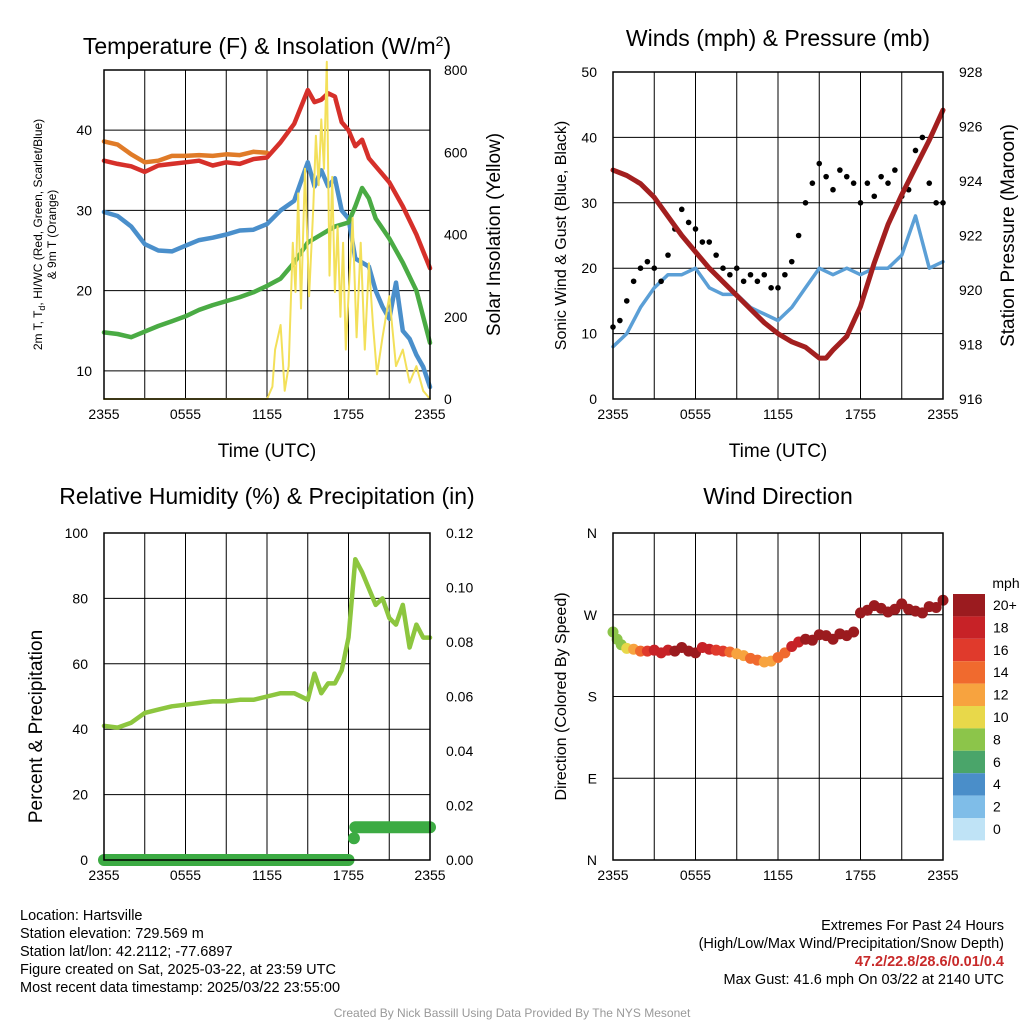 Image resolution: width=1024 pixels, height=1024 pixels. I want to click on y2-axis-title: Solar Insolation (Yellow), so click(494, 234).